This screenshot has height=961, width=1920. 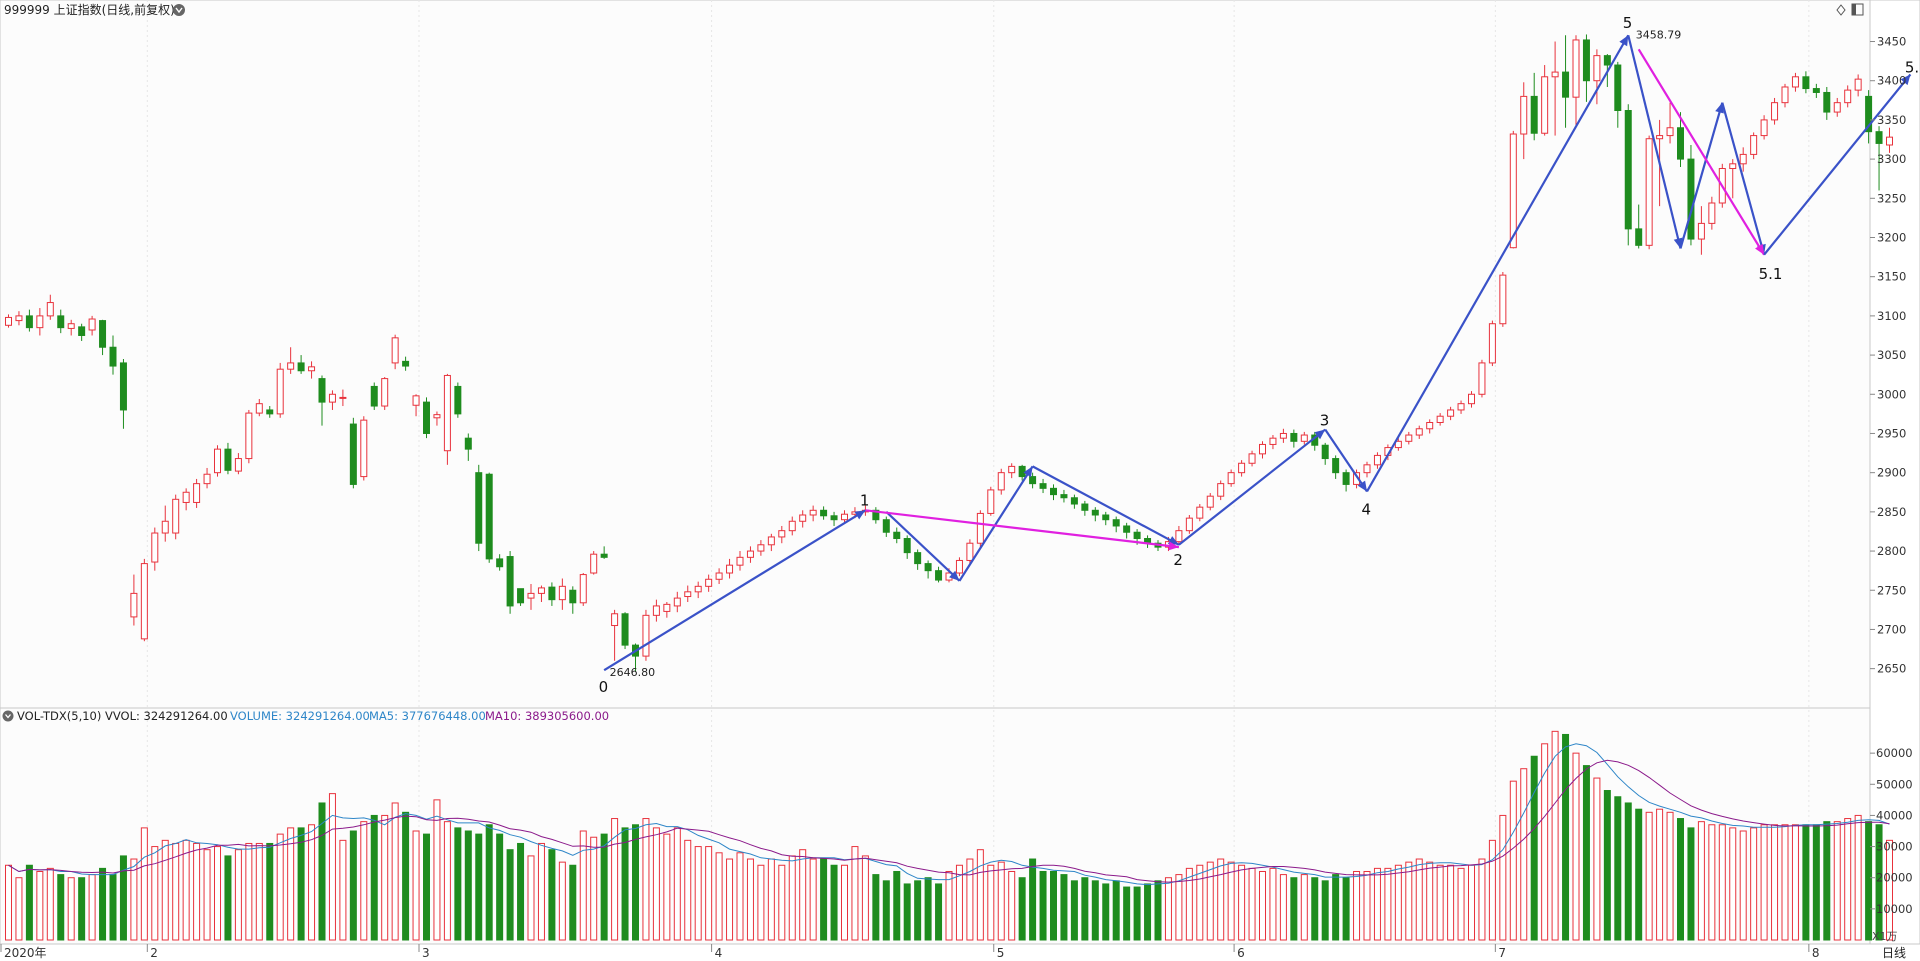 What do you see at coordinates (1841, 10) in the screenshot?
I see `diamond-icon` at bounding box center [1841, 10].